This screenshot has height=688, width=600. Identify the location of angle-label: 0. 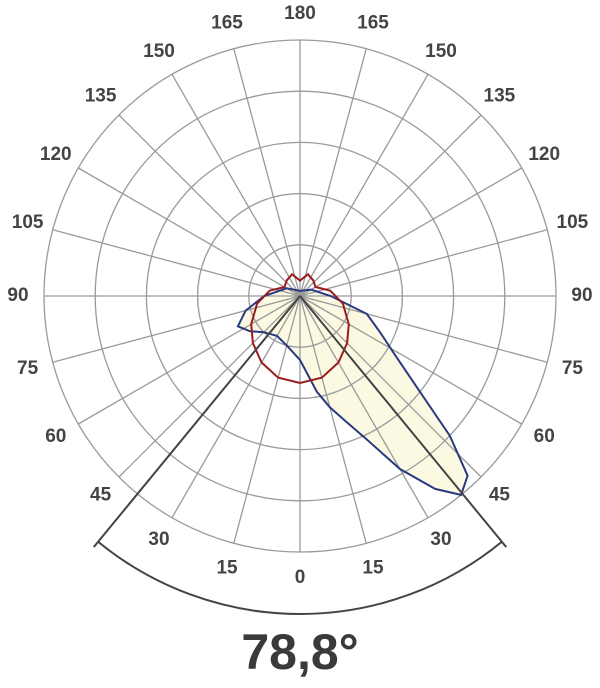
(300, 577).